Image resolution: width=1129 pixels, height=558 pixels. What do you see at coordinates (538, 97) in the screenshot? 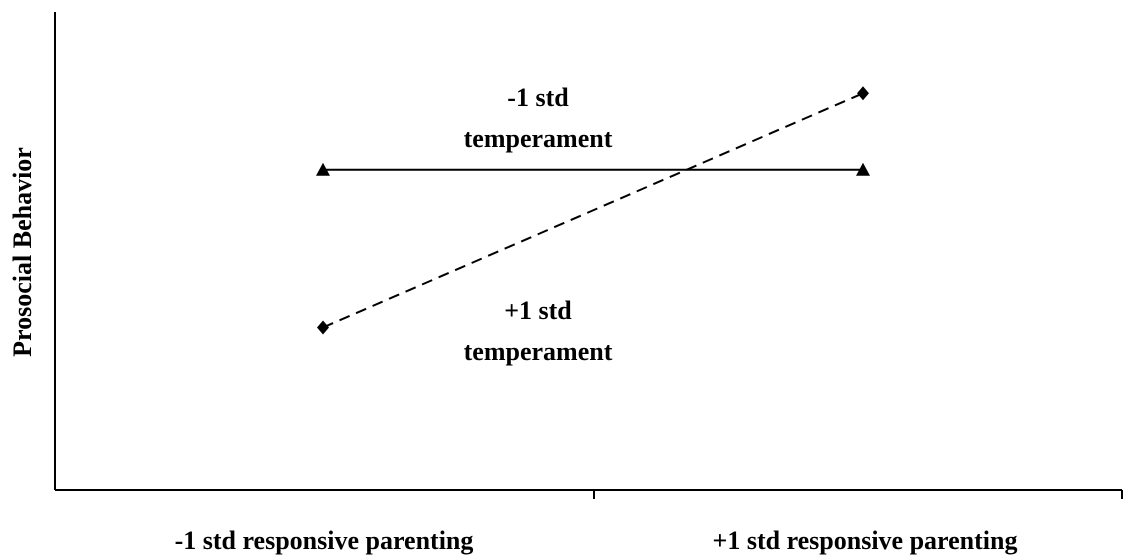
I see `series-annotation: -1 std` at bounding box center [538, 97].